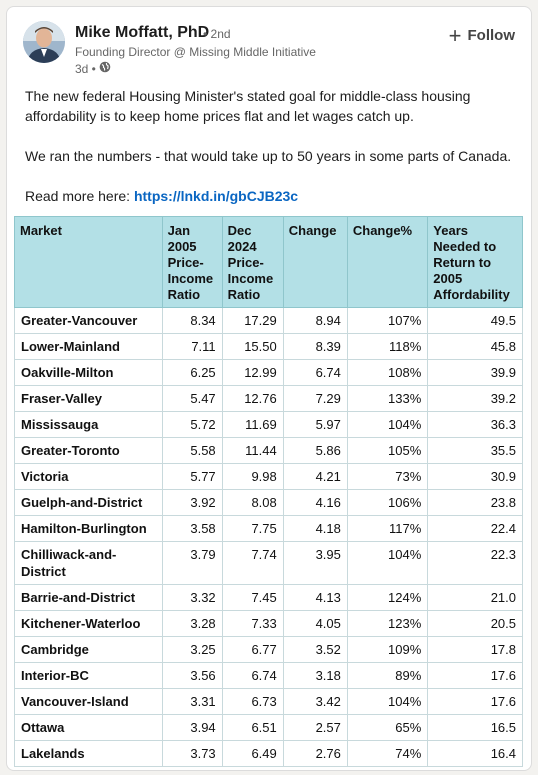 This screenshot has width=538, height=775. Describe the element at coordinates (192, 753) in the screenshot. I see `value-cell: 3.73` at that location.